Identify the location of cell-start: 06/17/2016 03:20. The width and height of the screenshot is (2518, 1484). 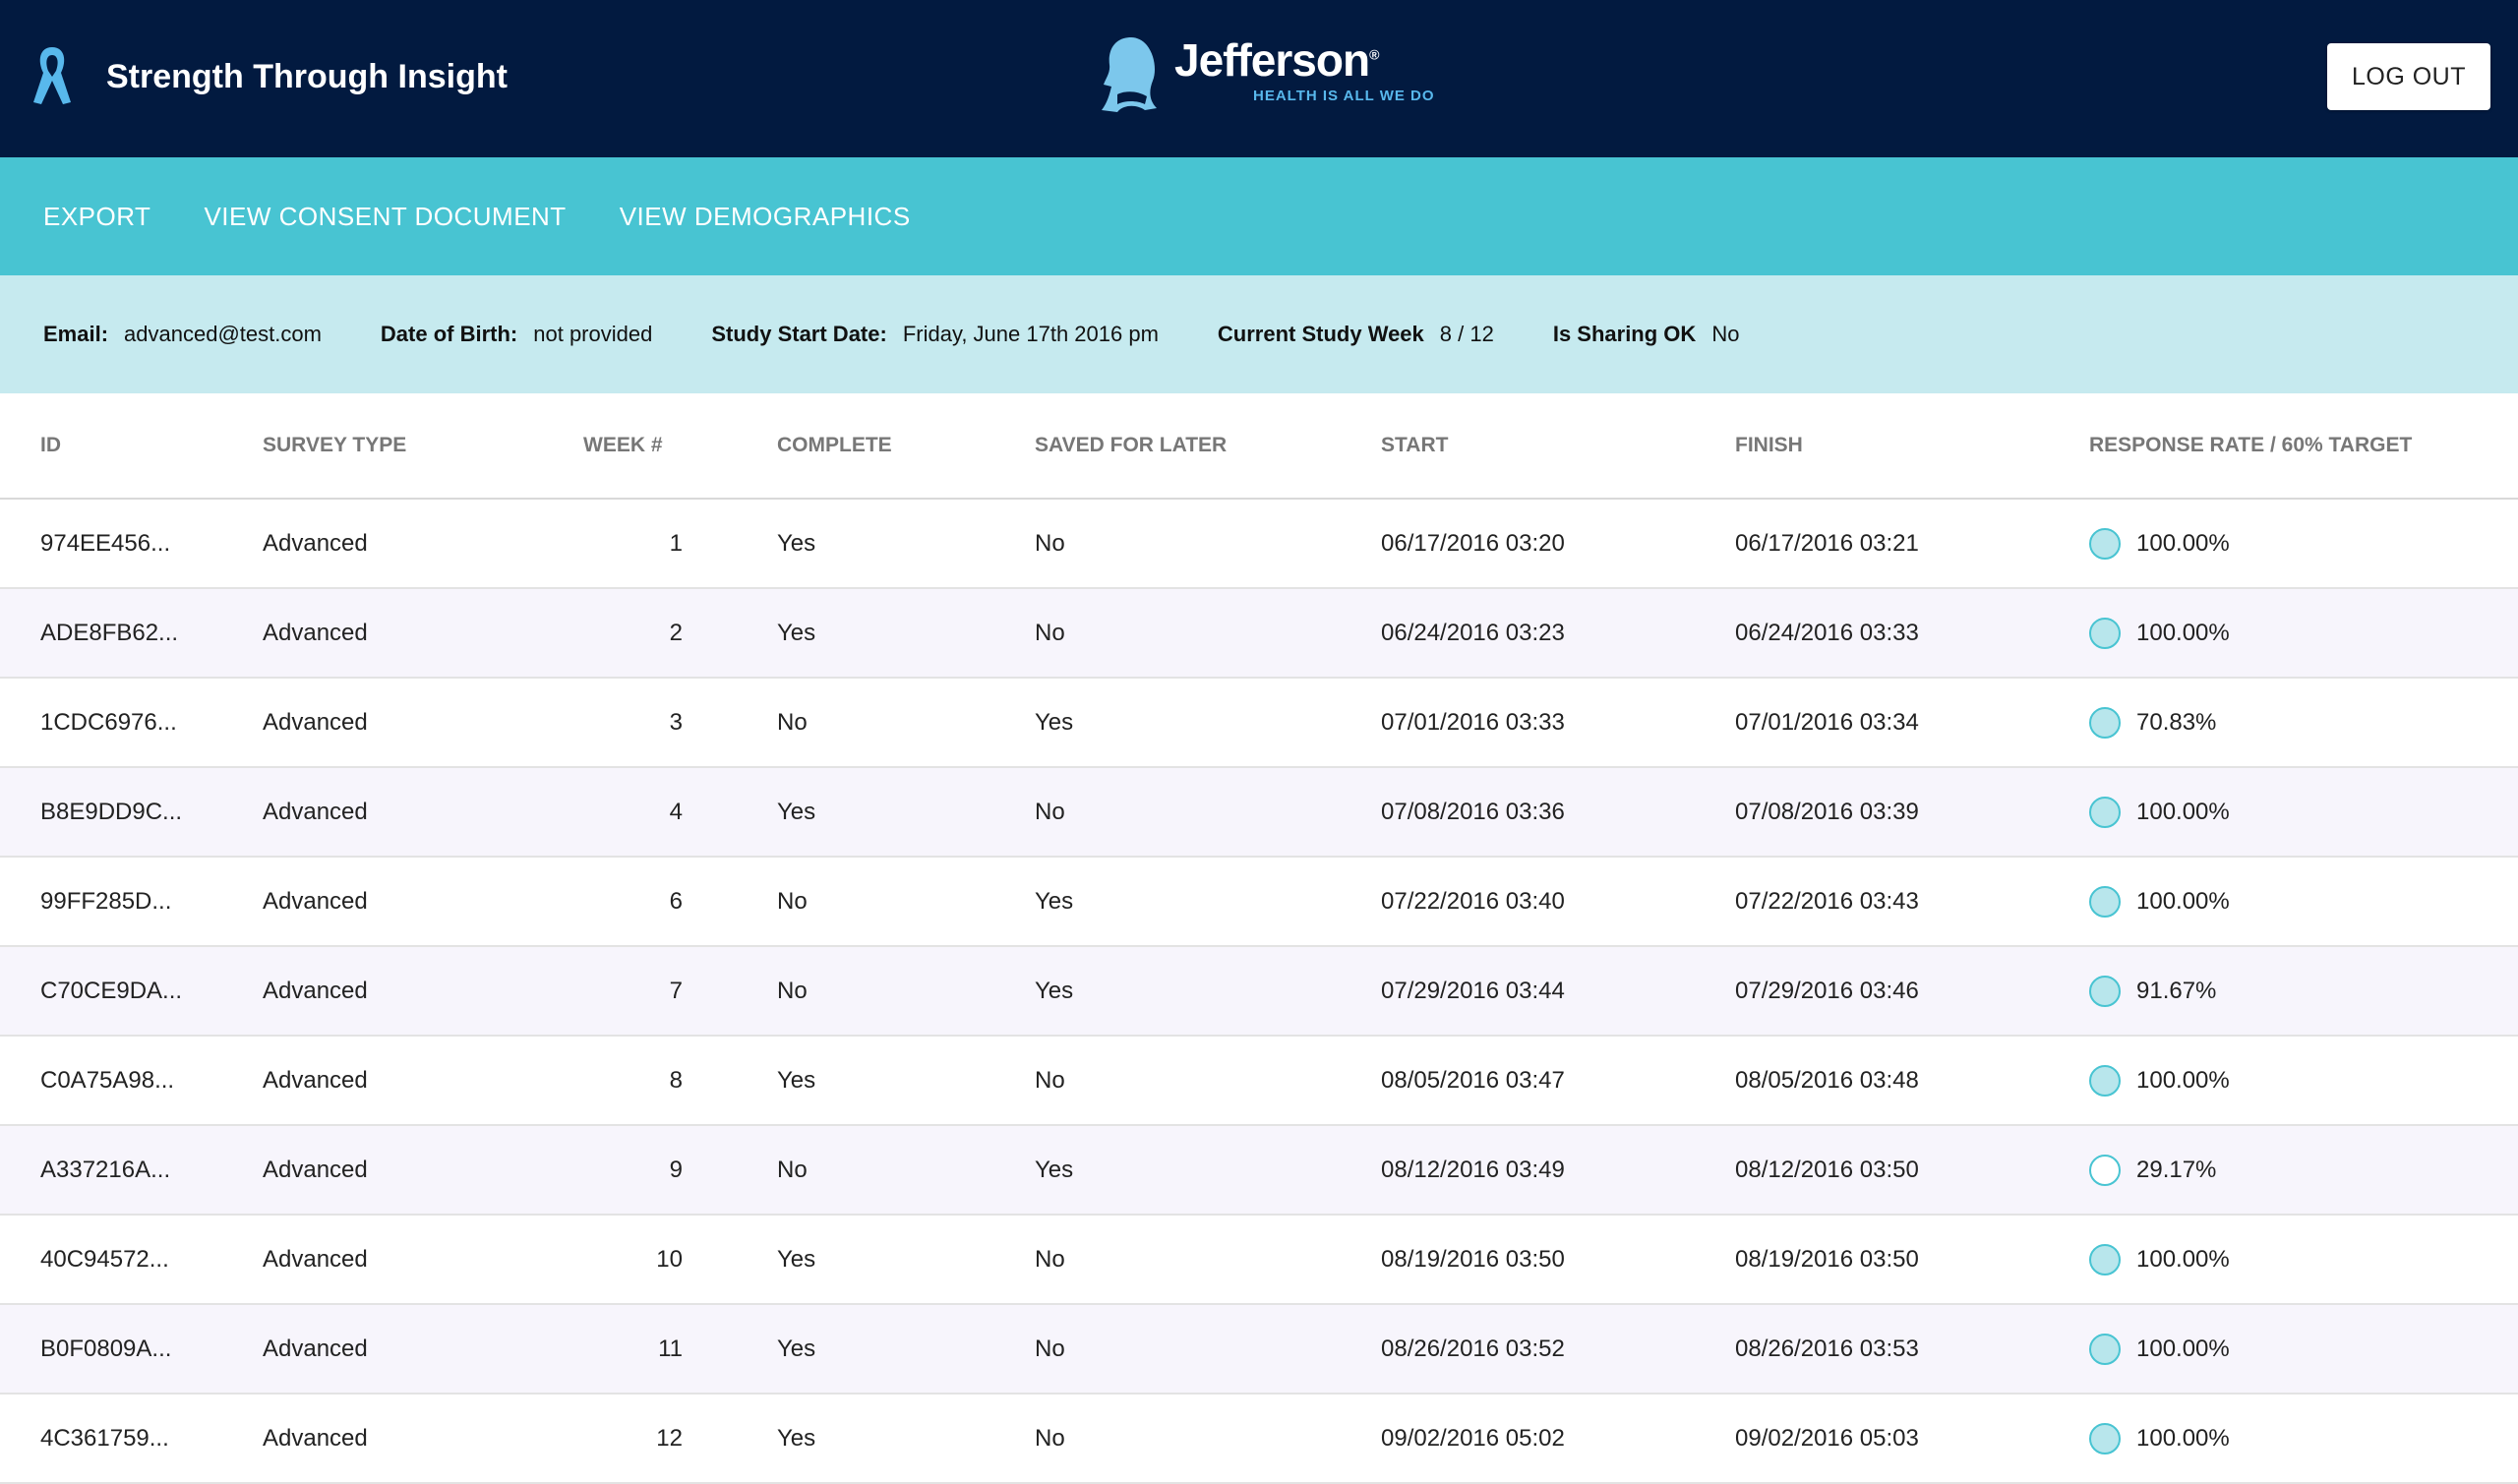
(1558, 544).